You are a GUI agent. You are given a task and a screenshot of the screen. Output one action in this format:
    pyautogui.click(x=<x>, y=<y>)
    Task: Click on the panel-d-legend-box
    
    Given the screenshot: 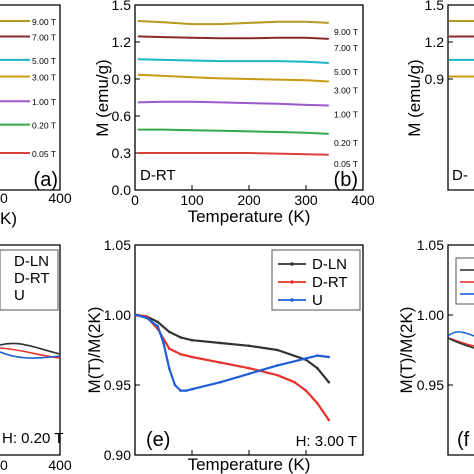 What is the action you would take?
    pyautogui.click(x=29, y=280)
    